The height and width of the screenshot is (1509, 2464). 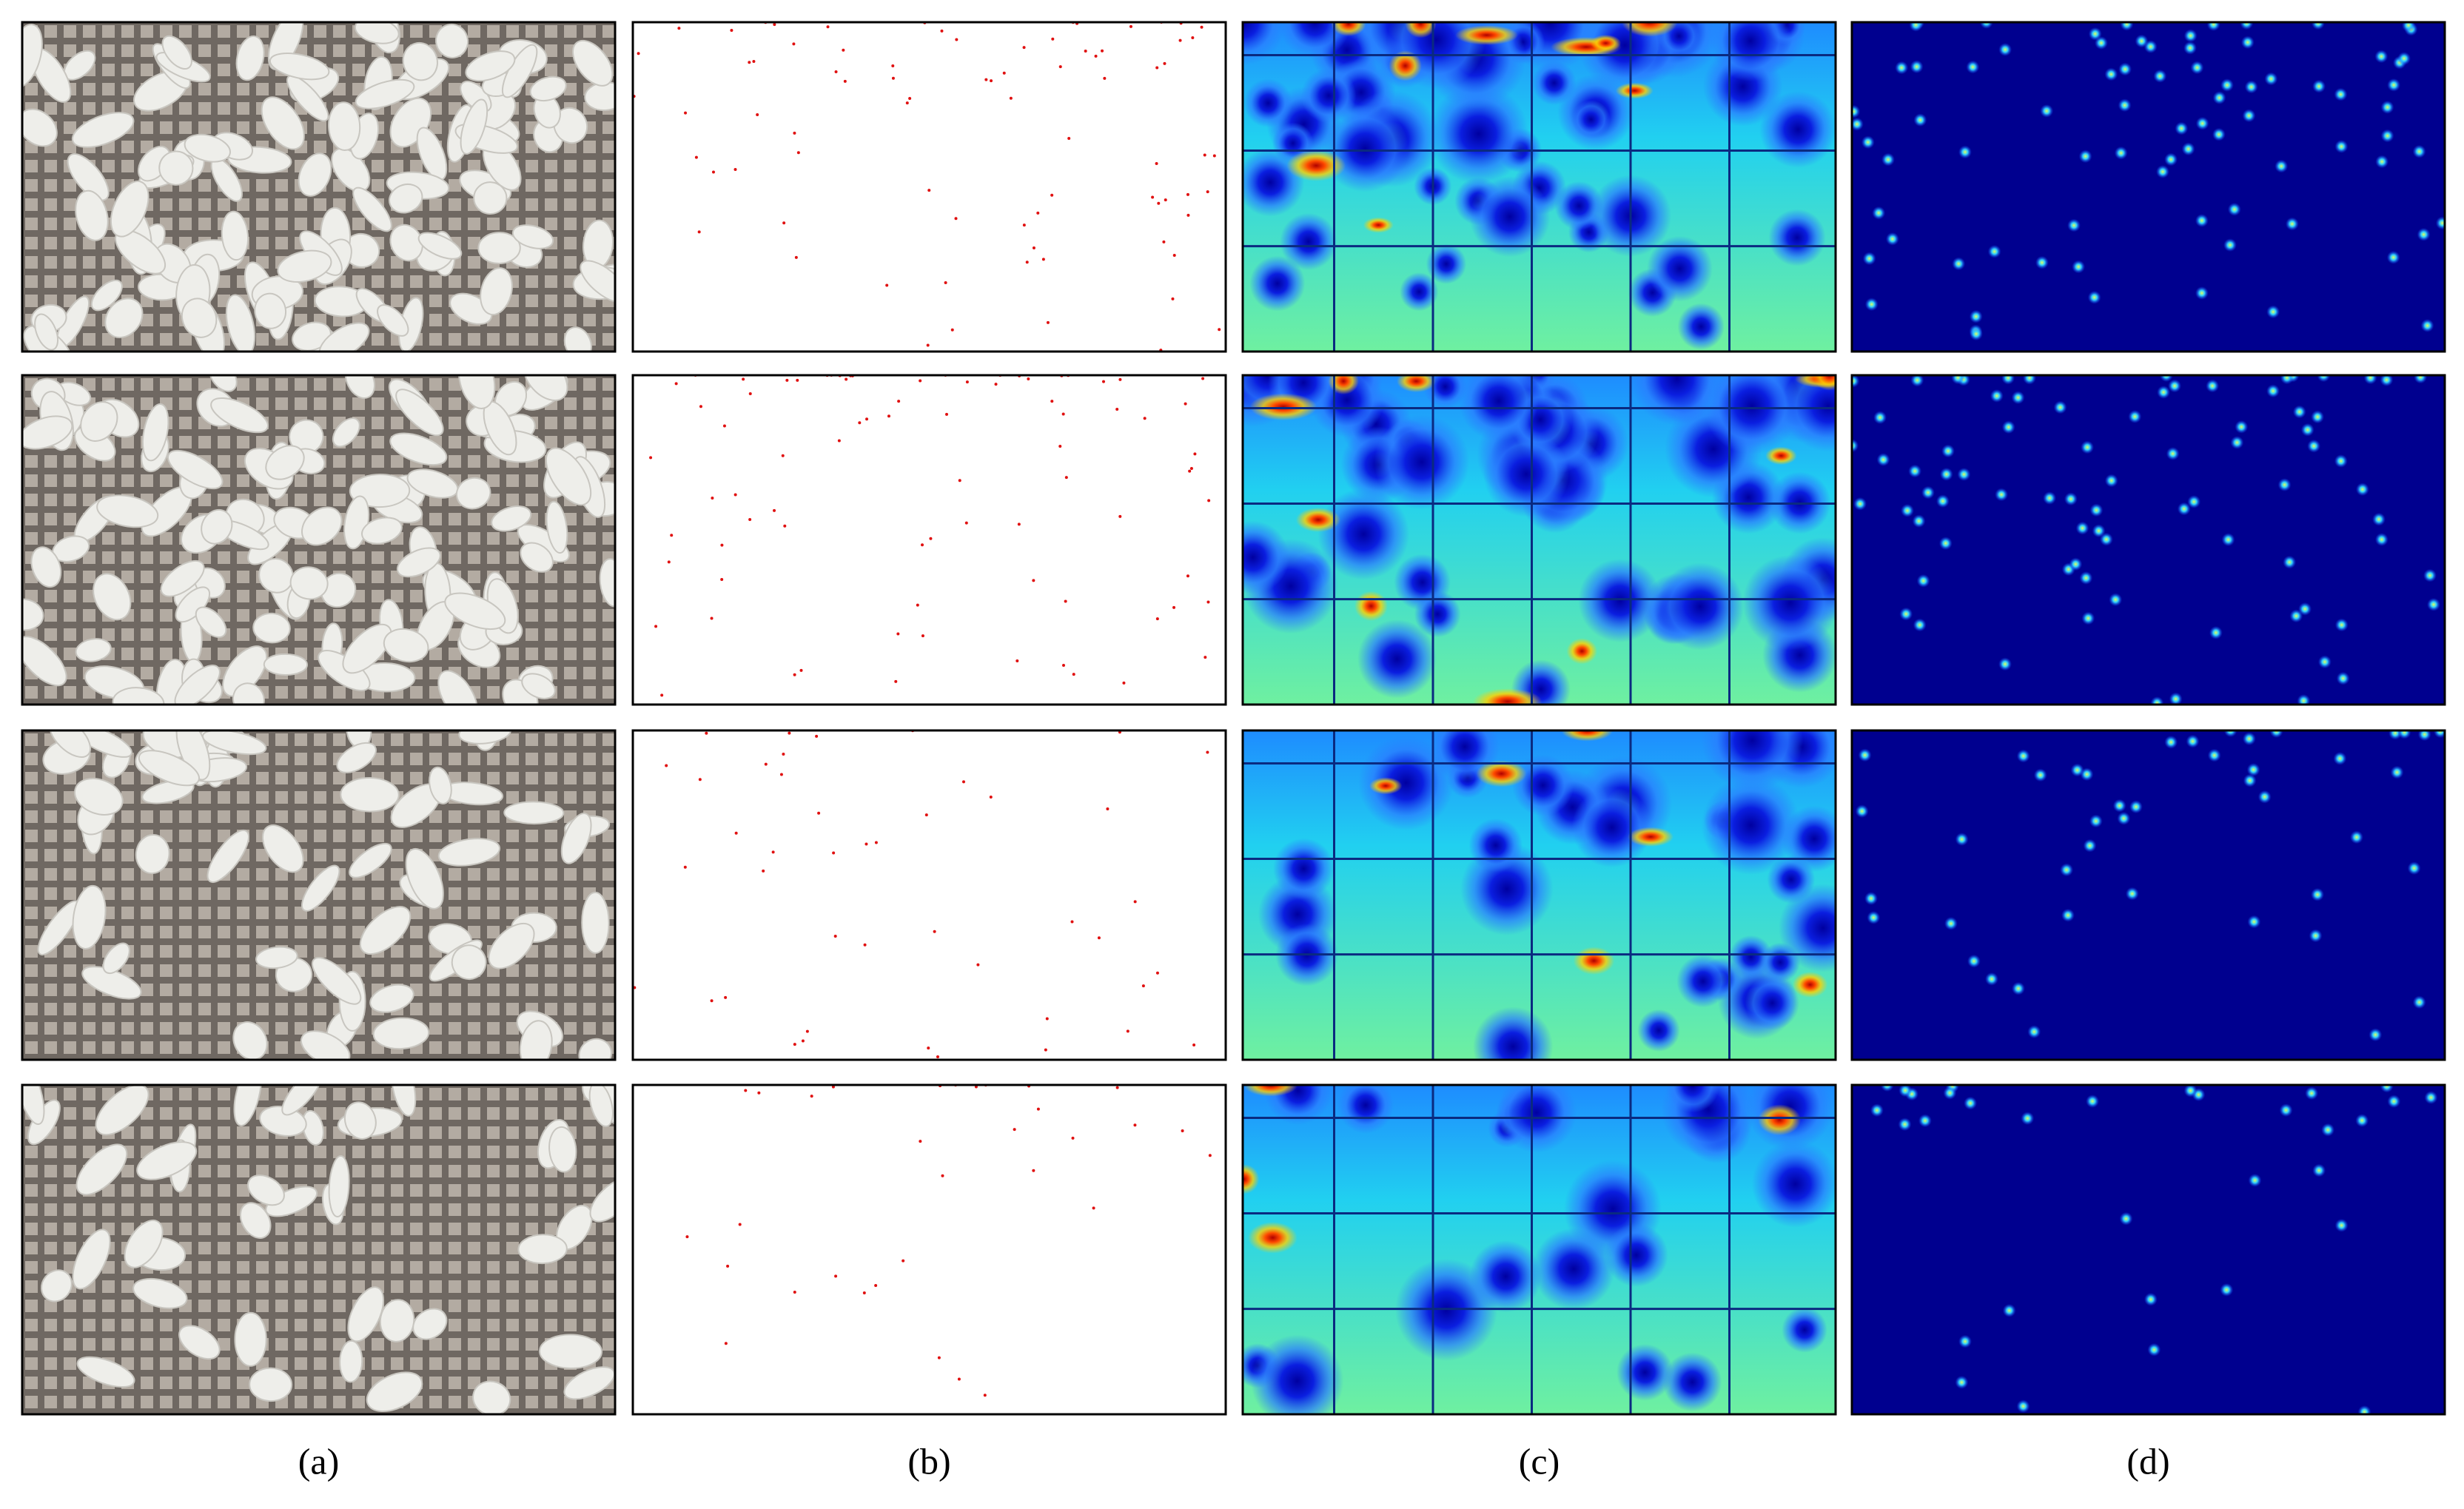 I want to click on panel-border, so click(x=1539, y=1249).